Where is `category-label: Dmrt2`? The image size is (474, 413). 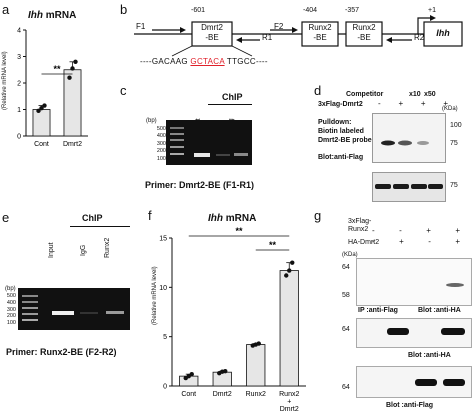 category-label: Dmrt2 is located at coordinates (72, 144).